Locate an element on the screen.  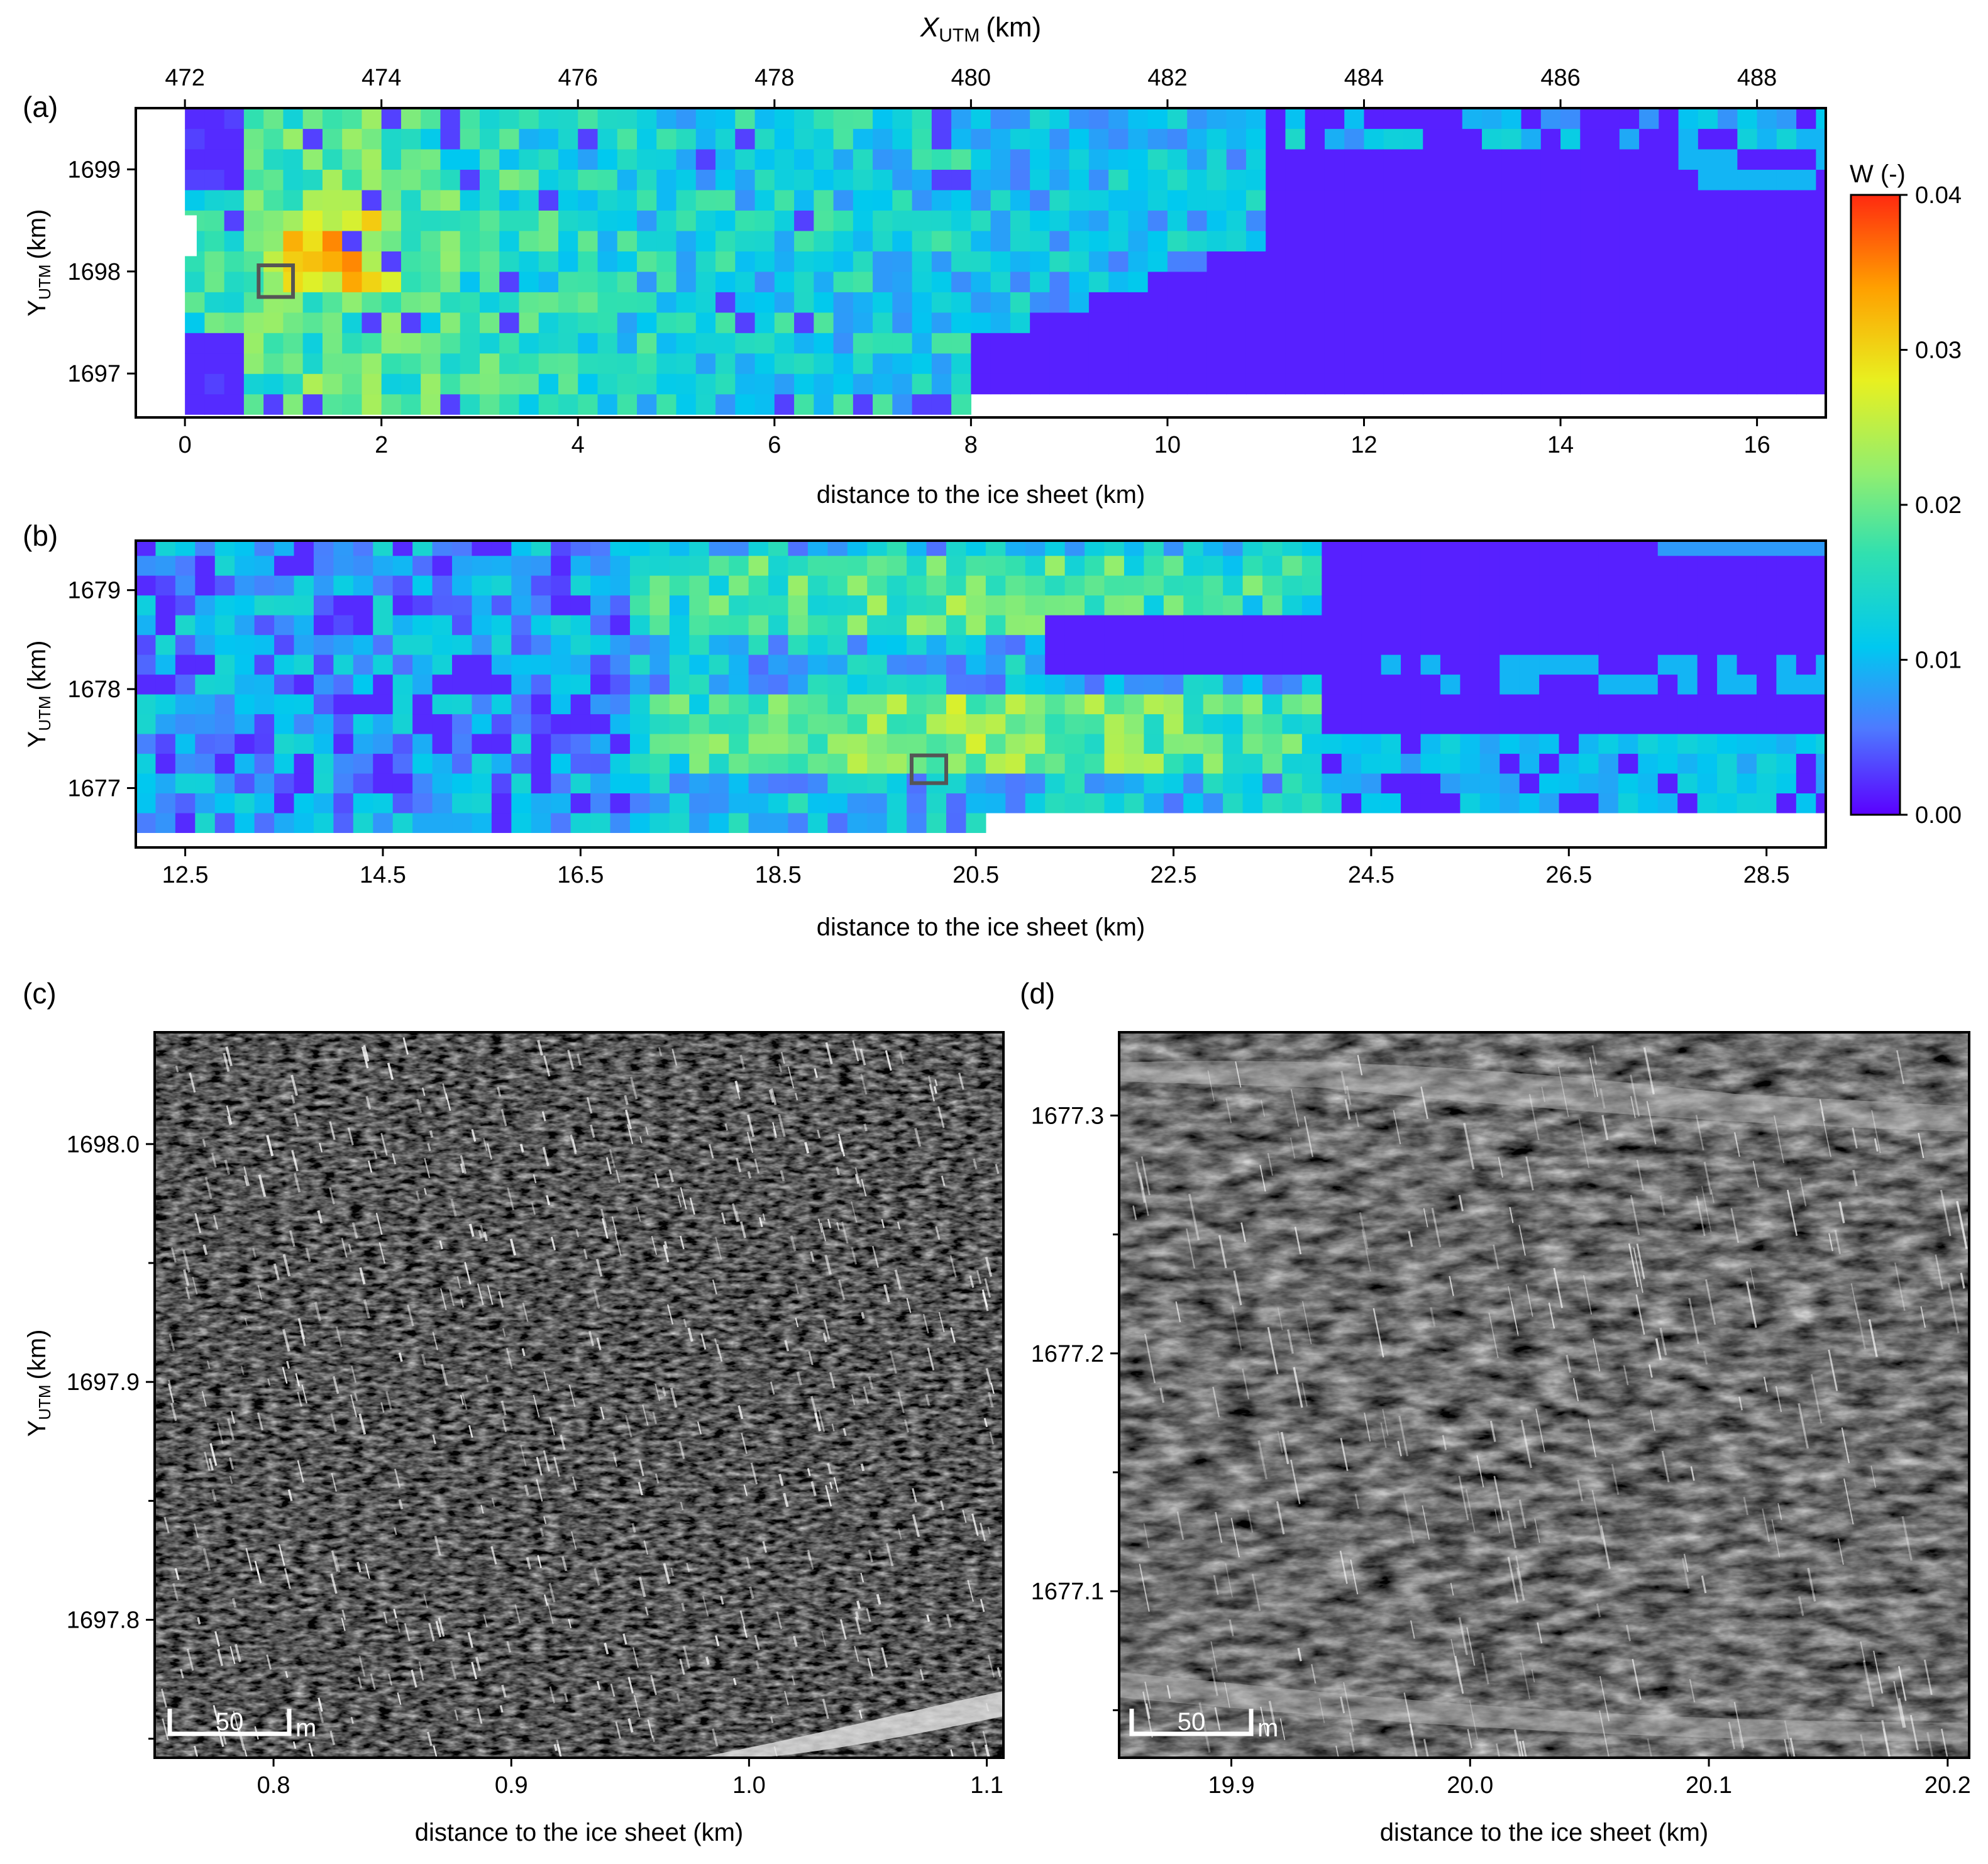
panel-a-x-tick-label: 8 is located at coordinates (971, 445).